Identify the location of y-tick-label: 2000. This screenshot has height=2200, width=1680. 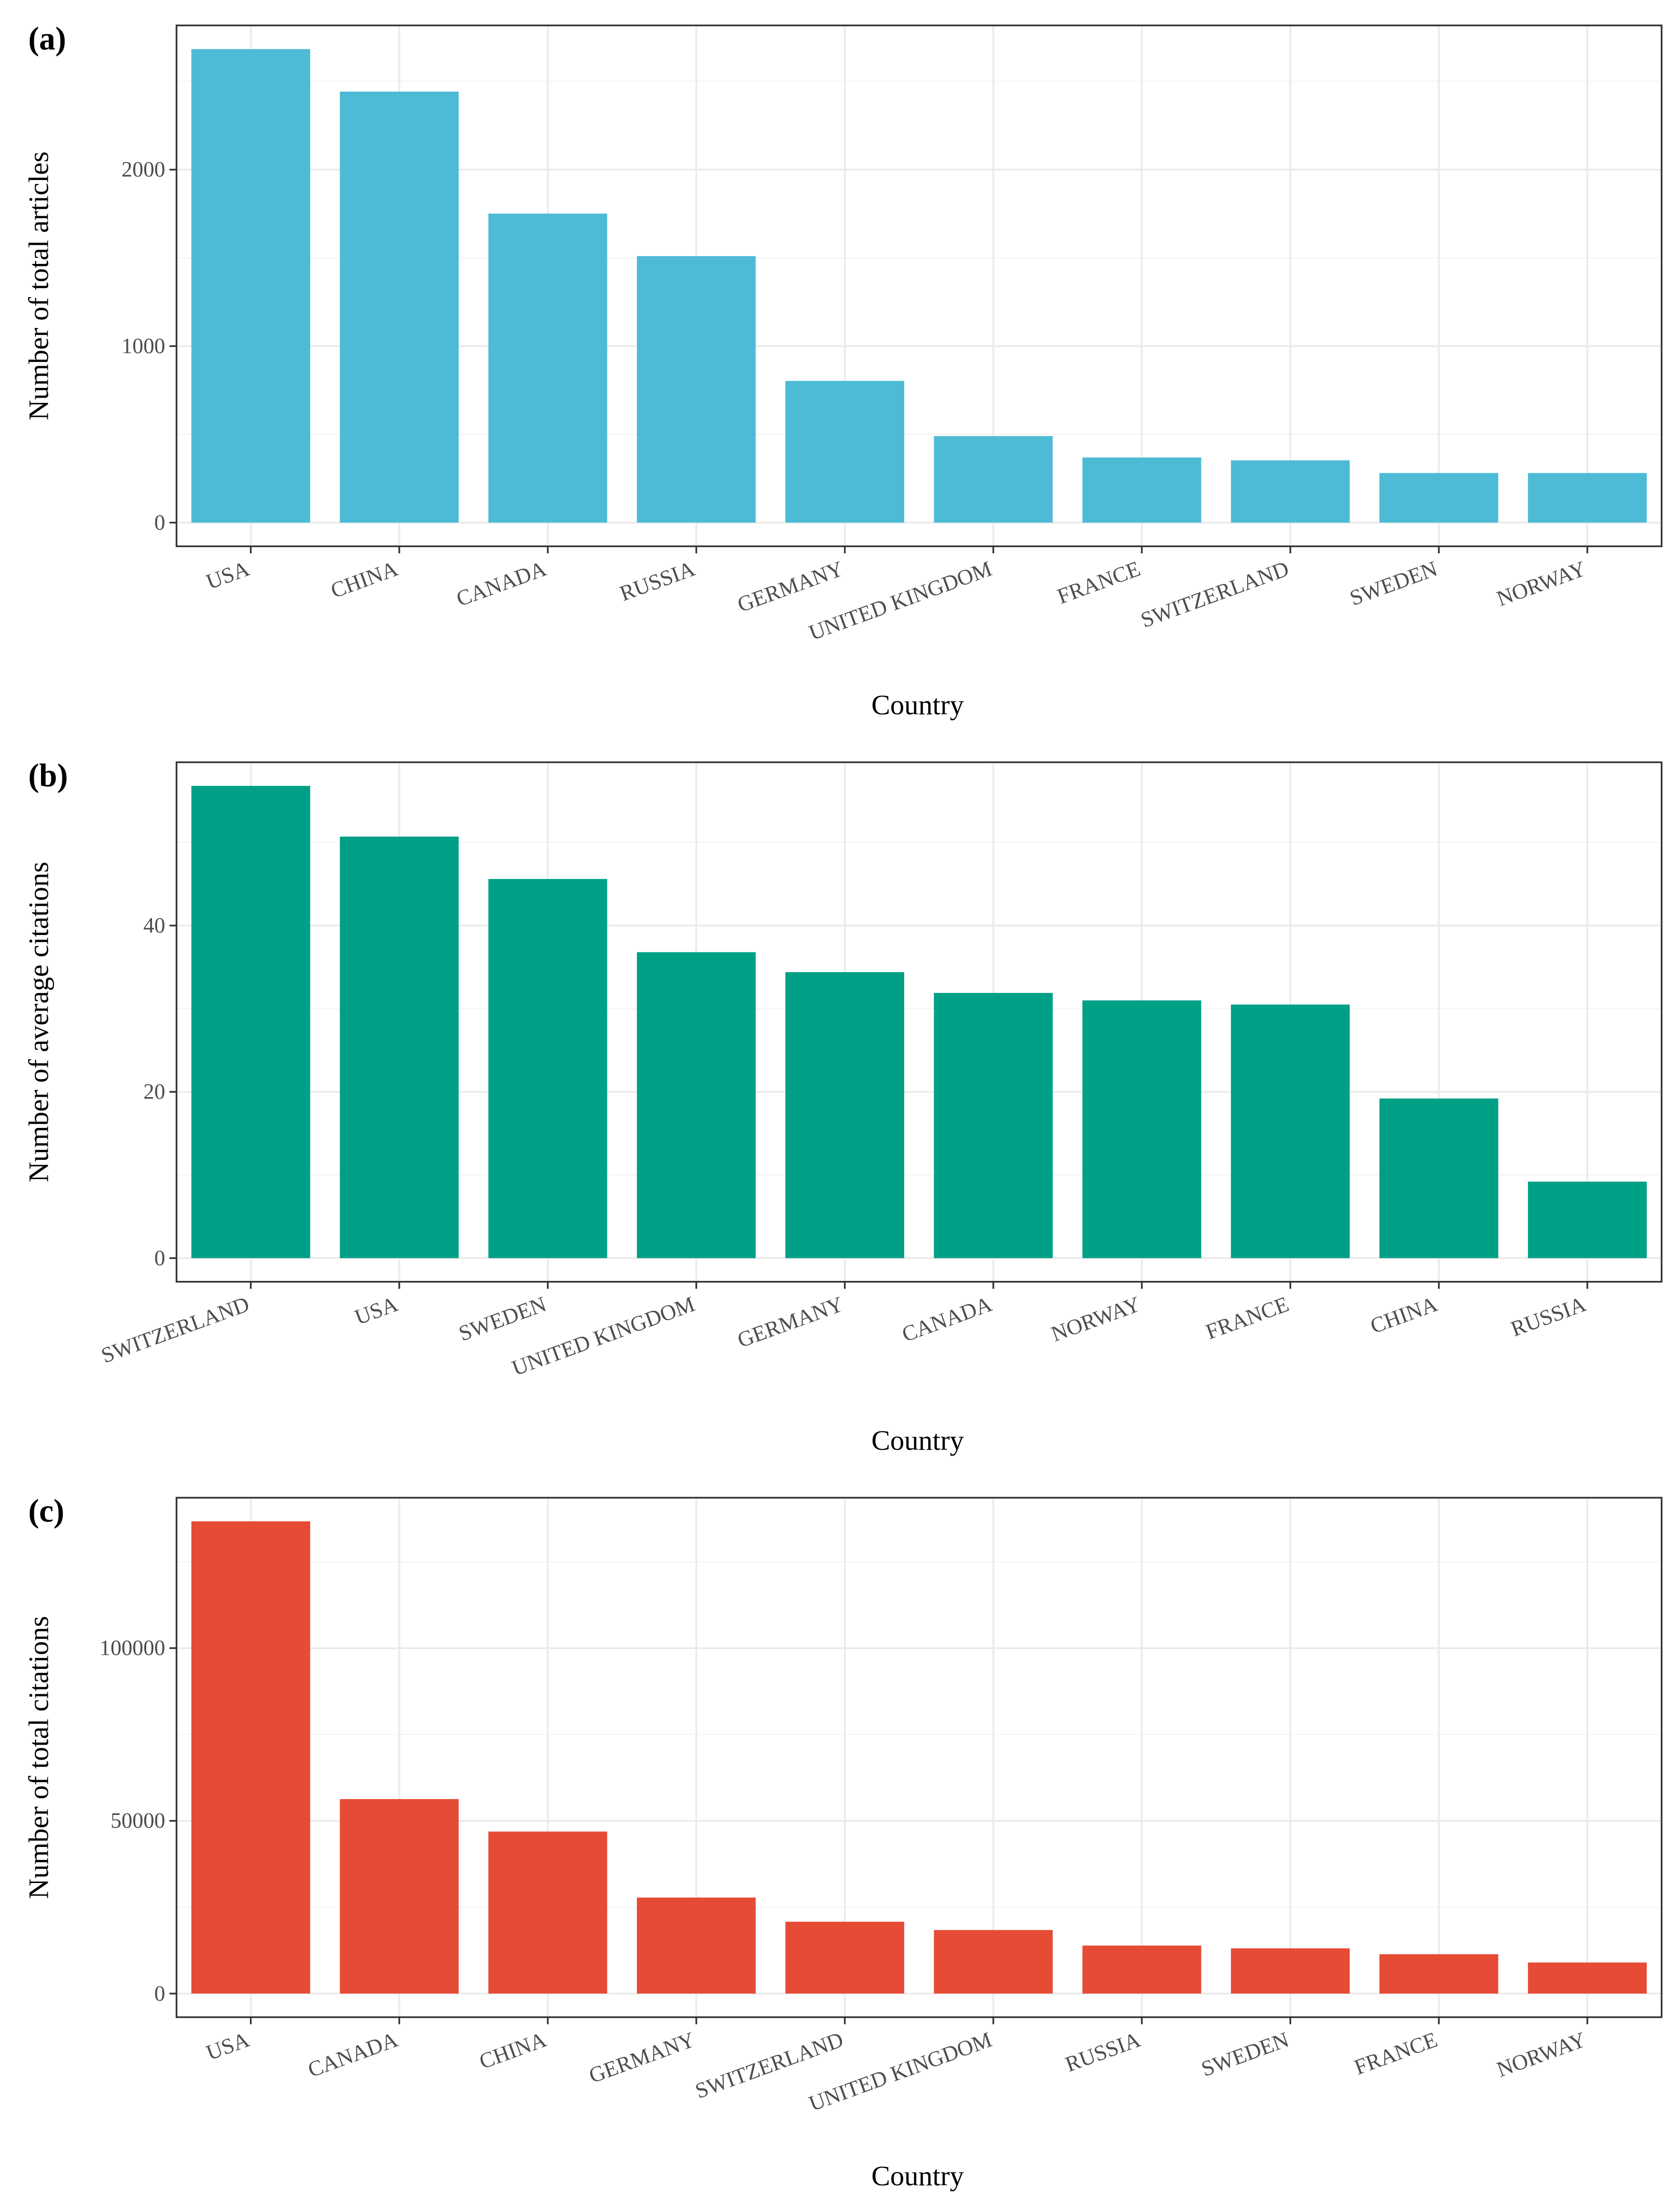
(143, 169).